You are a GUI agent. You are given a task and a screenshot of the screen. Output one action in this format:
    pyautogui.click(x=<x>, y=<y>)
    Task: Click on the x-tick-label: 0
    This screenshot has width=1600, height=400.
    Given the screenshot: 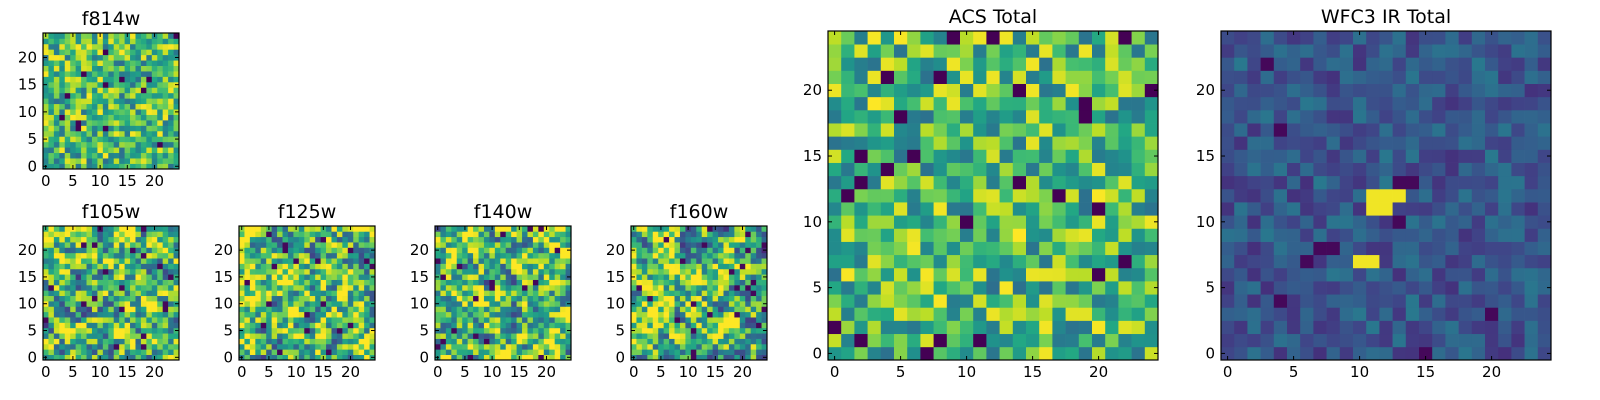 What is the action you would take?
    pyautogui.click(x=1228, y=372)
    